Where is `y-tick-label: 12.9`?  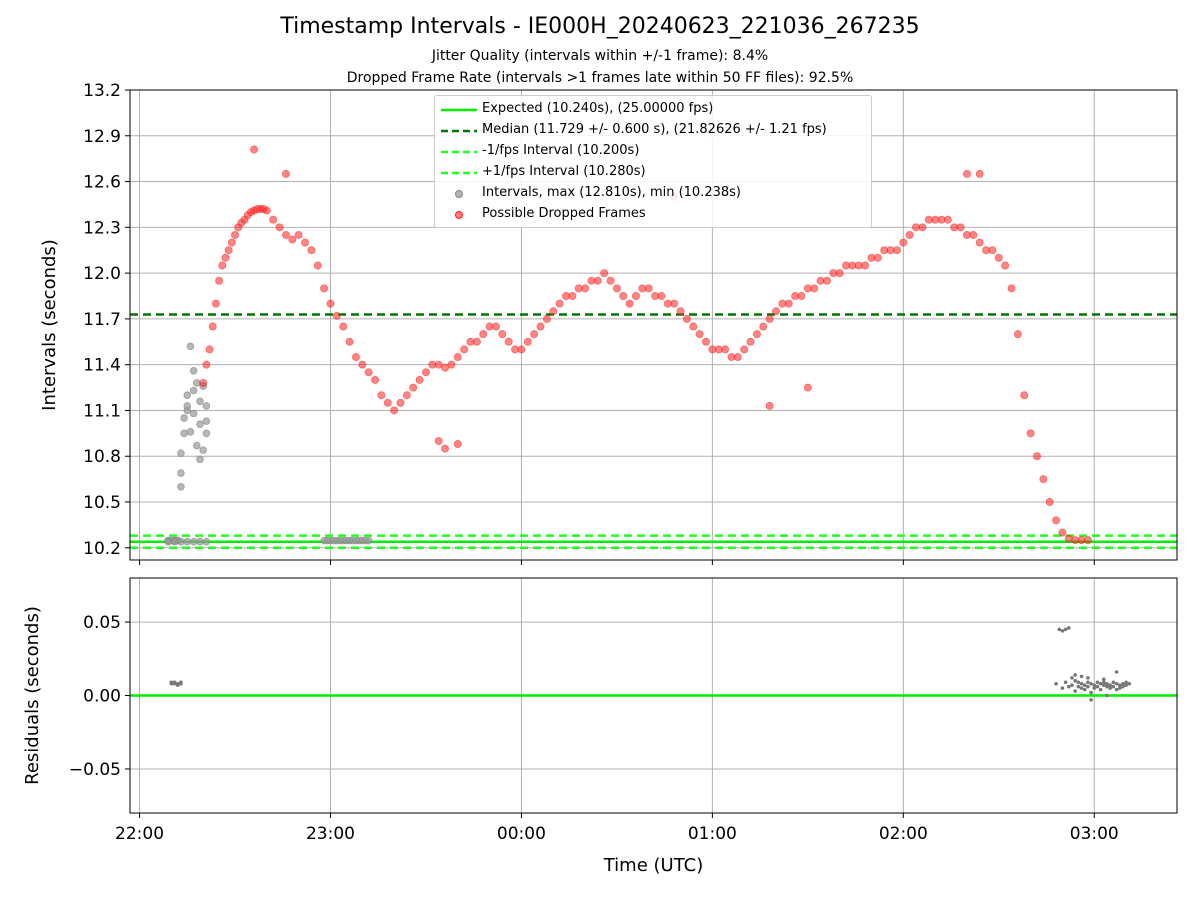 y-tick-label: 12.9 is located at coordinates (102, 137).